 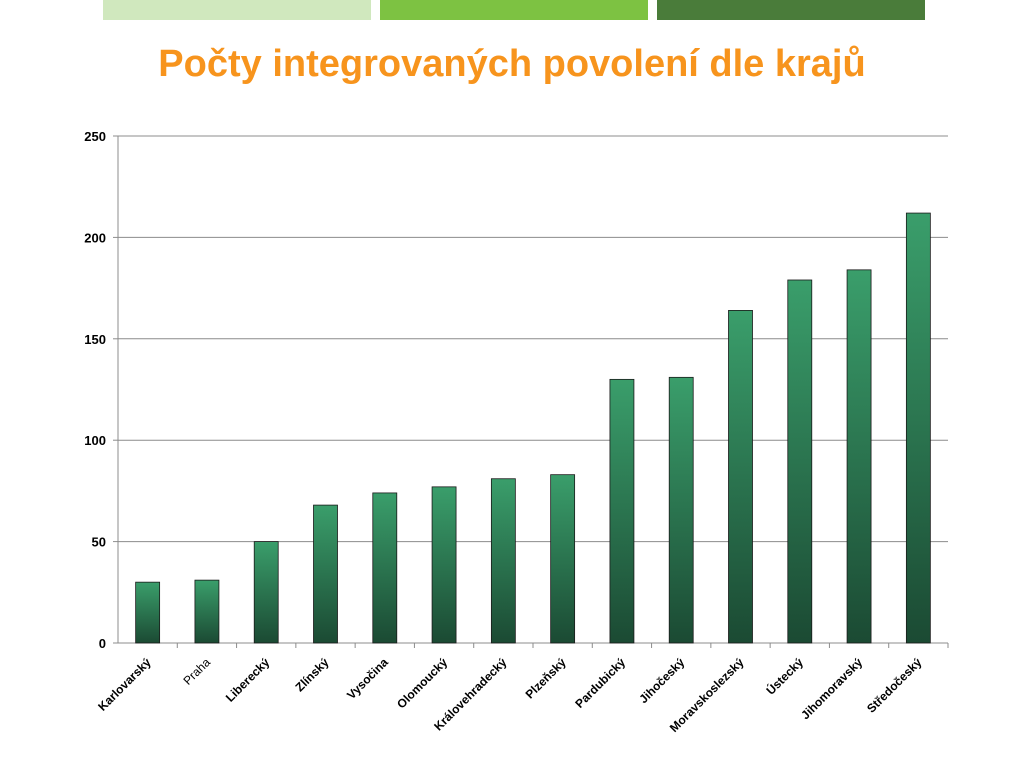 I want to click on top-decoration-bar-dark, so click(x=791, y=10).